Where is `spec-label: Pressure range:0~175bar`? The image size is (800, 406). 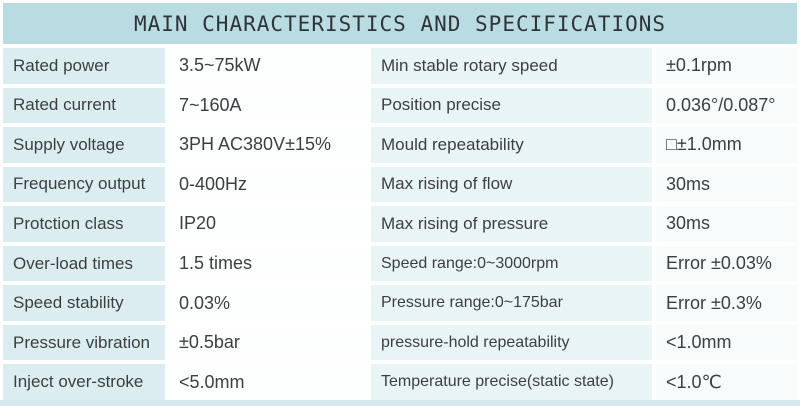 spec-label: Pressure range:0~175bar is located at coordinates (511, 303).